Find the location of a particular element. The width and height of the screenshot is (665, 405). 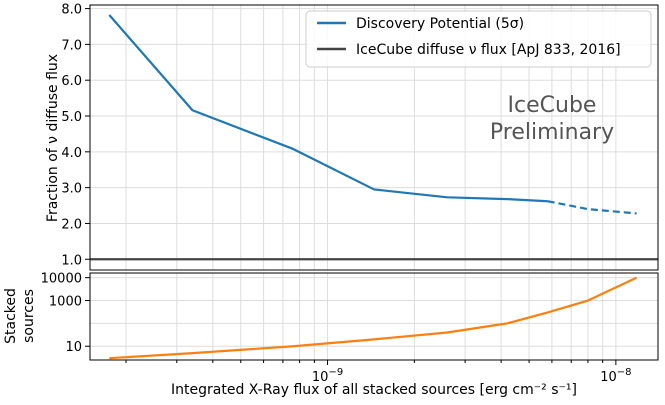

legend-box is located at coordinates (478, 39).